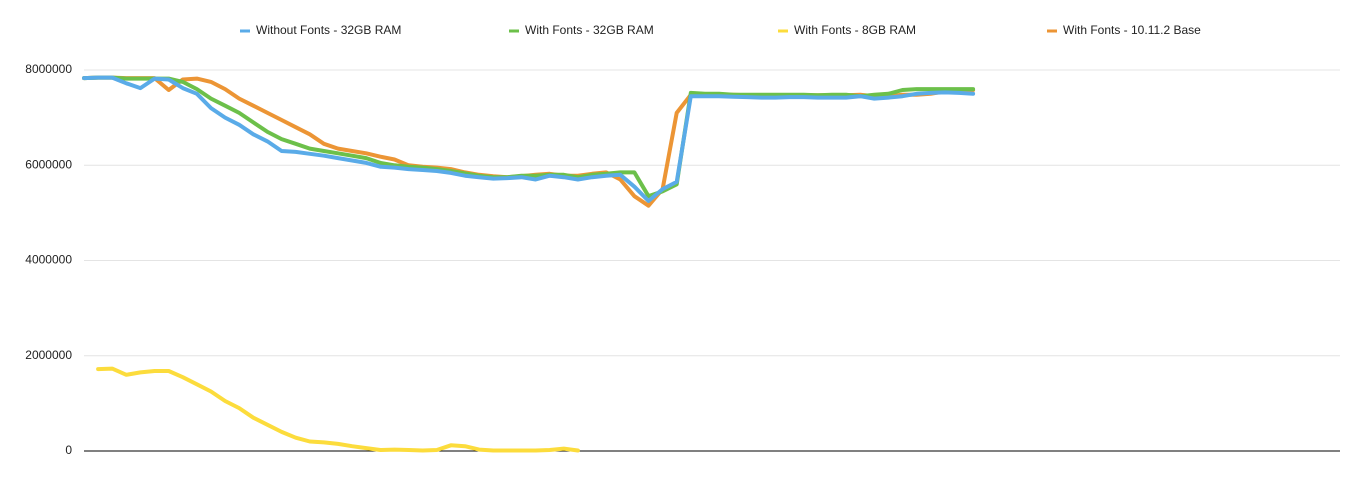  Describe the element at coordinates (48, 69) in the screenshot. I see `y-tick-label: 8000000` at that location.